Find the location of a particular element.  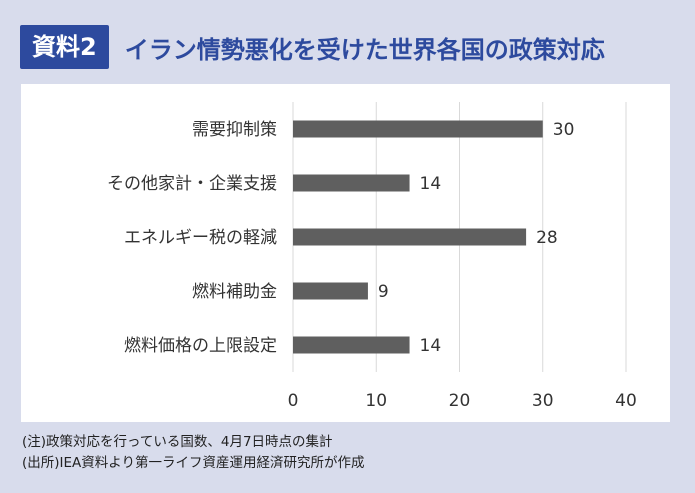

x-tick-label: 10 is located at coordinates (376, 401).